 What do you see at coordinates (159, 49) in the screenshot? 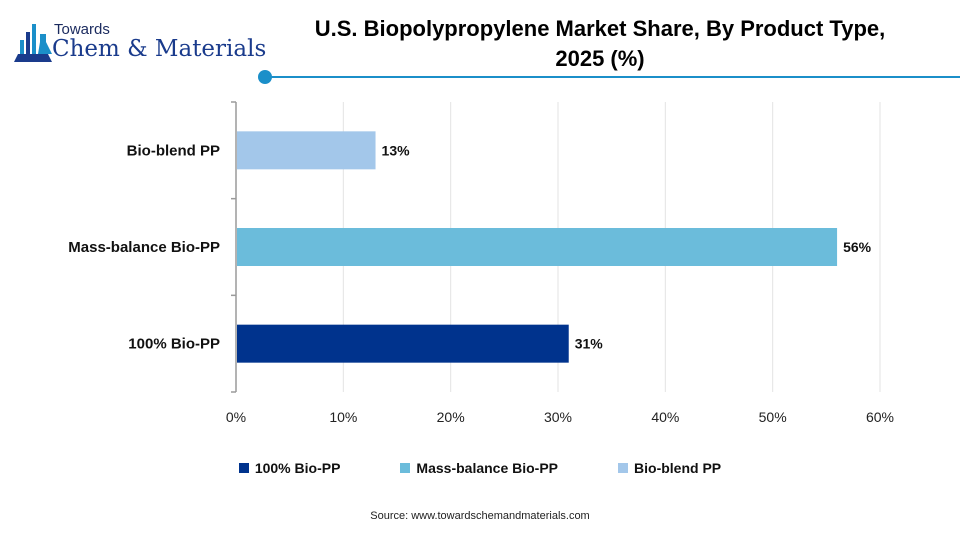
I see `logo-main-text: Chem & Materials` at bounding box center [159, 49].